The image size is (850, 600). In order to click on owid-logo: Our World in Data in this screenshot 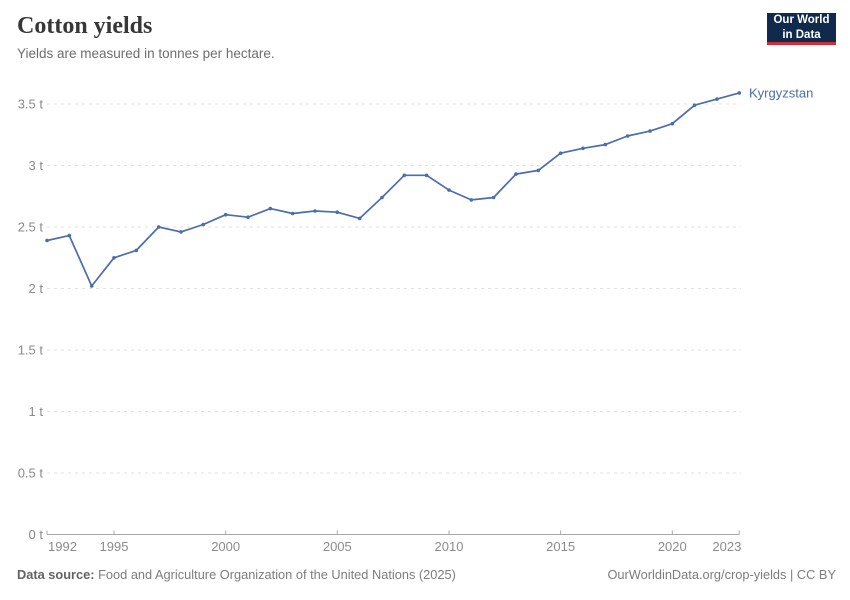, I will do `click(801, 29)`.